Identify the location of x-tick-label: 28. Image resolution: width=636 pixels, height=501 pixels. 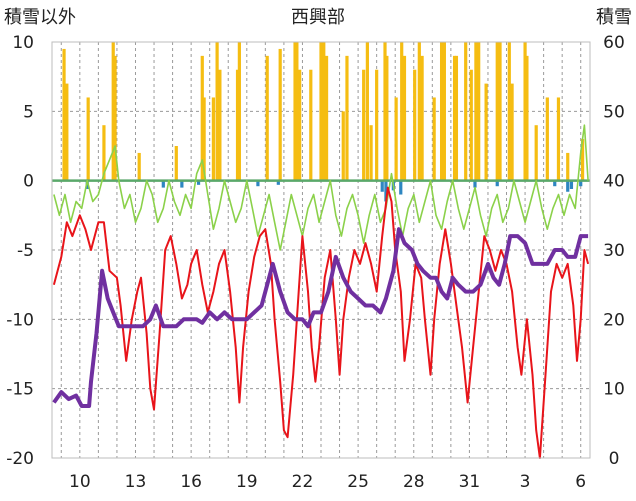
(414, 482).